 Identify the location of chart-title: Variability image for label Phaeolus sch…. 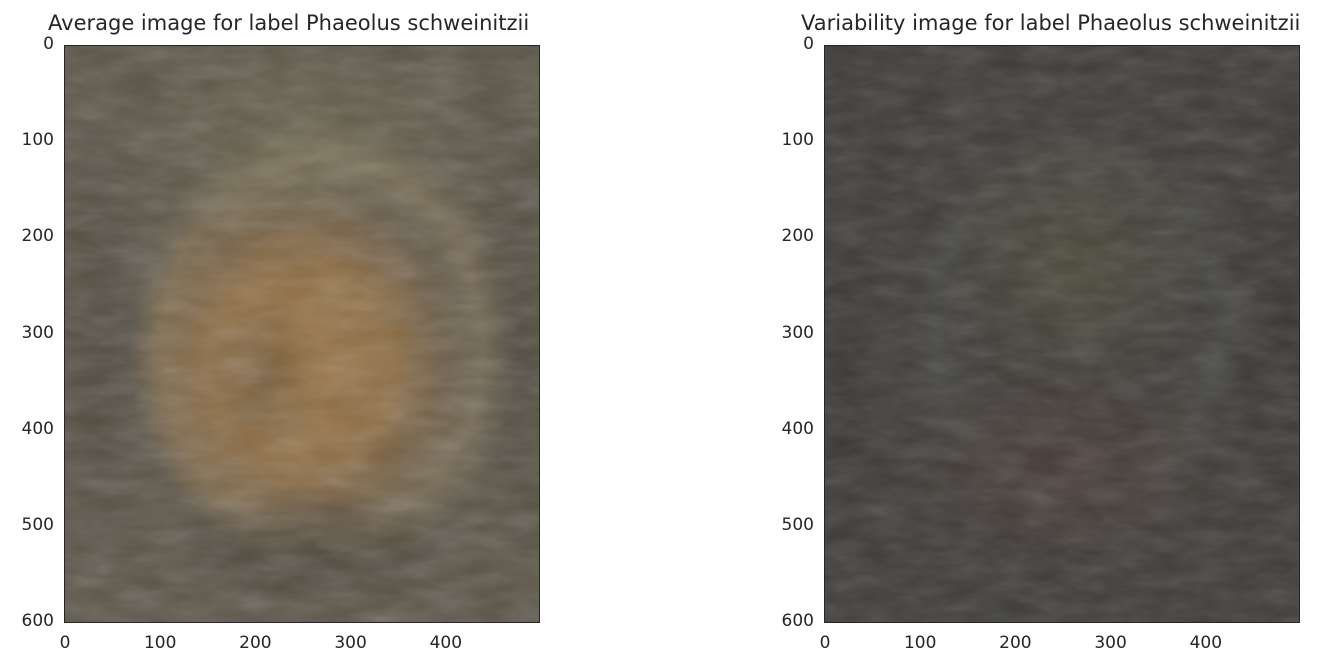
(1051, 23).